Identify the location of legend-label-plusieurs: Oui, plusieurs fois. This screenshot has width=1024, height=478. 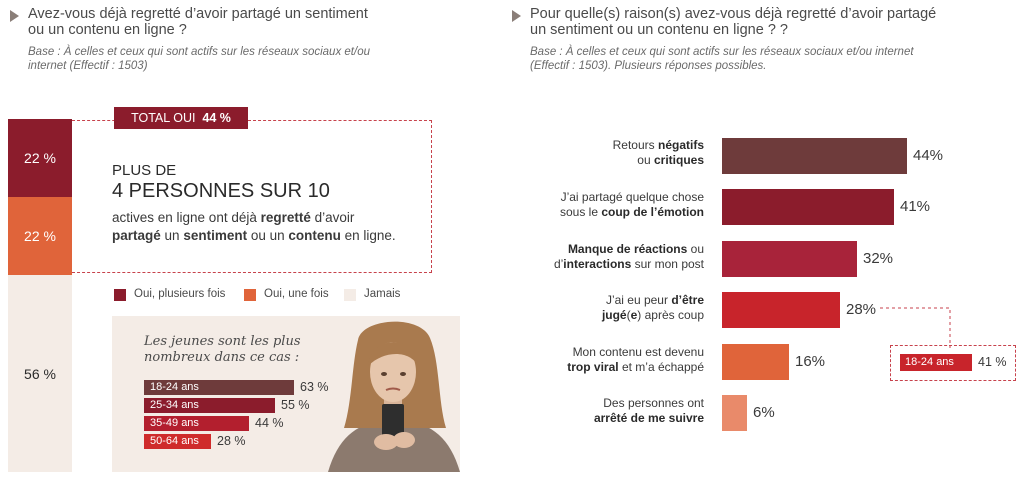
(180, 294).